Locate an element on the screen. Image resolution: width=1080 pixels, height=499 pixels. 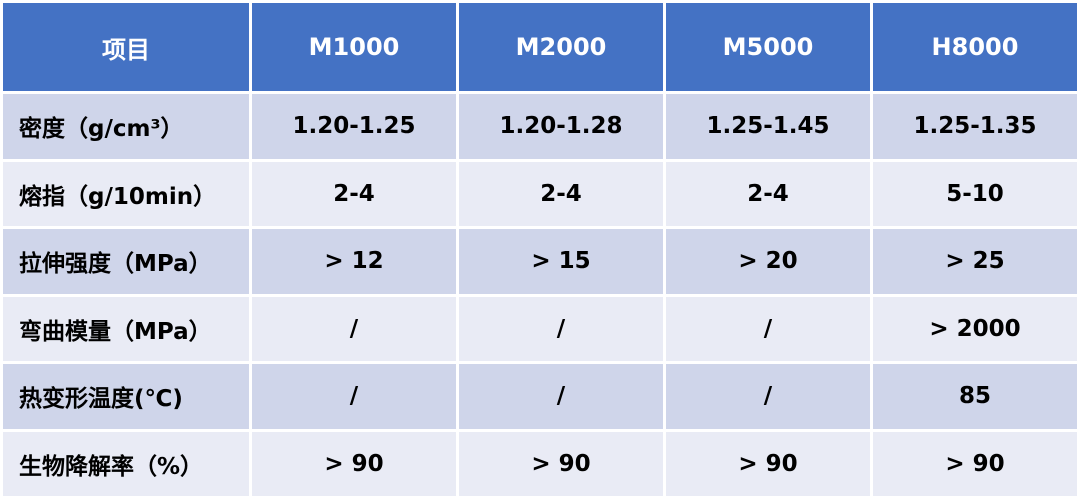
table-row-heat-deflection: 热变形温度(℃) / / / 85 is located at coordinates (540, 396).